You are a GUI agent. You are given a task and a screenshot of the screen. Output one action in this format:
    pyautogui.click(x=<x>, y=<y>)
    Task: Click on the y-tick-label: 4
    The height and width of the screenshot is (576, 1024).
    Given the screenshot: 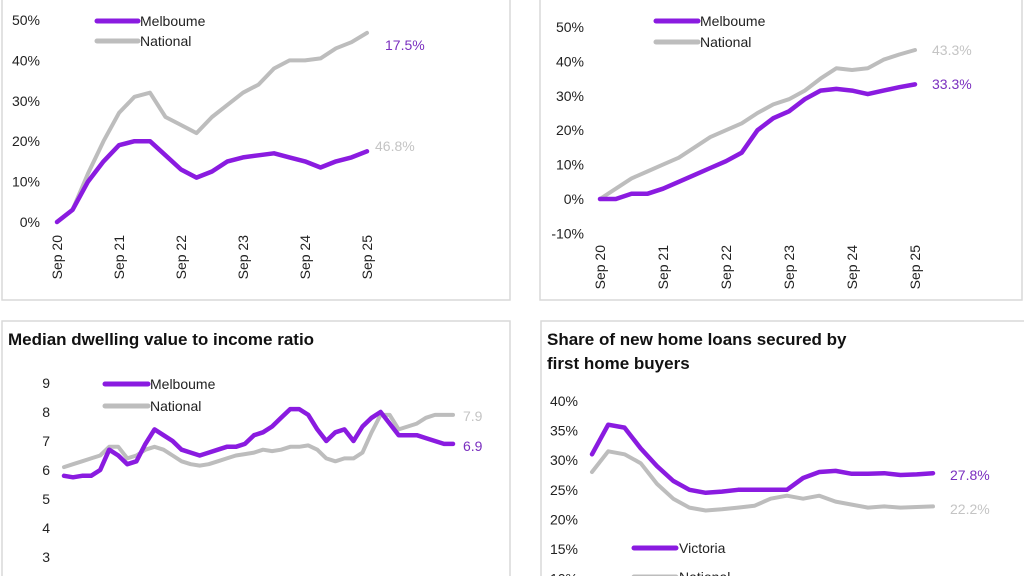 What is the action you would take?
    pyautogui.click(x=46, y=528)
    